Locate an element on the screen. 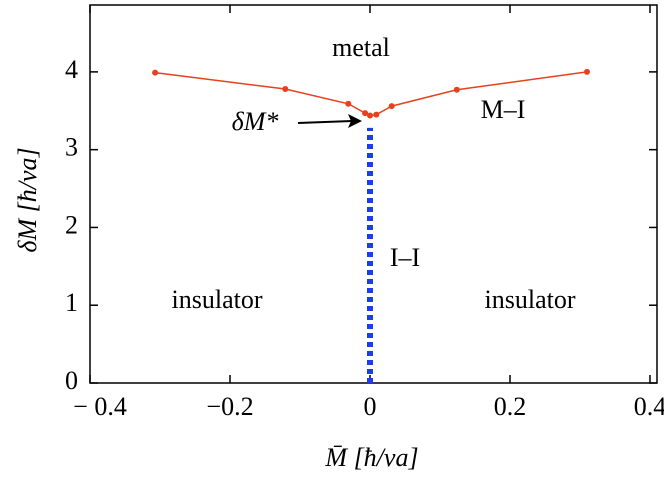 Image resolution: width=664 pixels, height=482 pixels. x-tick-label: 0.4 is located at coordinates (649, 406).